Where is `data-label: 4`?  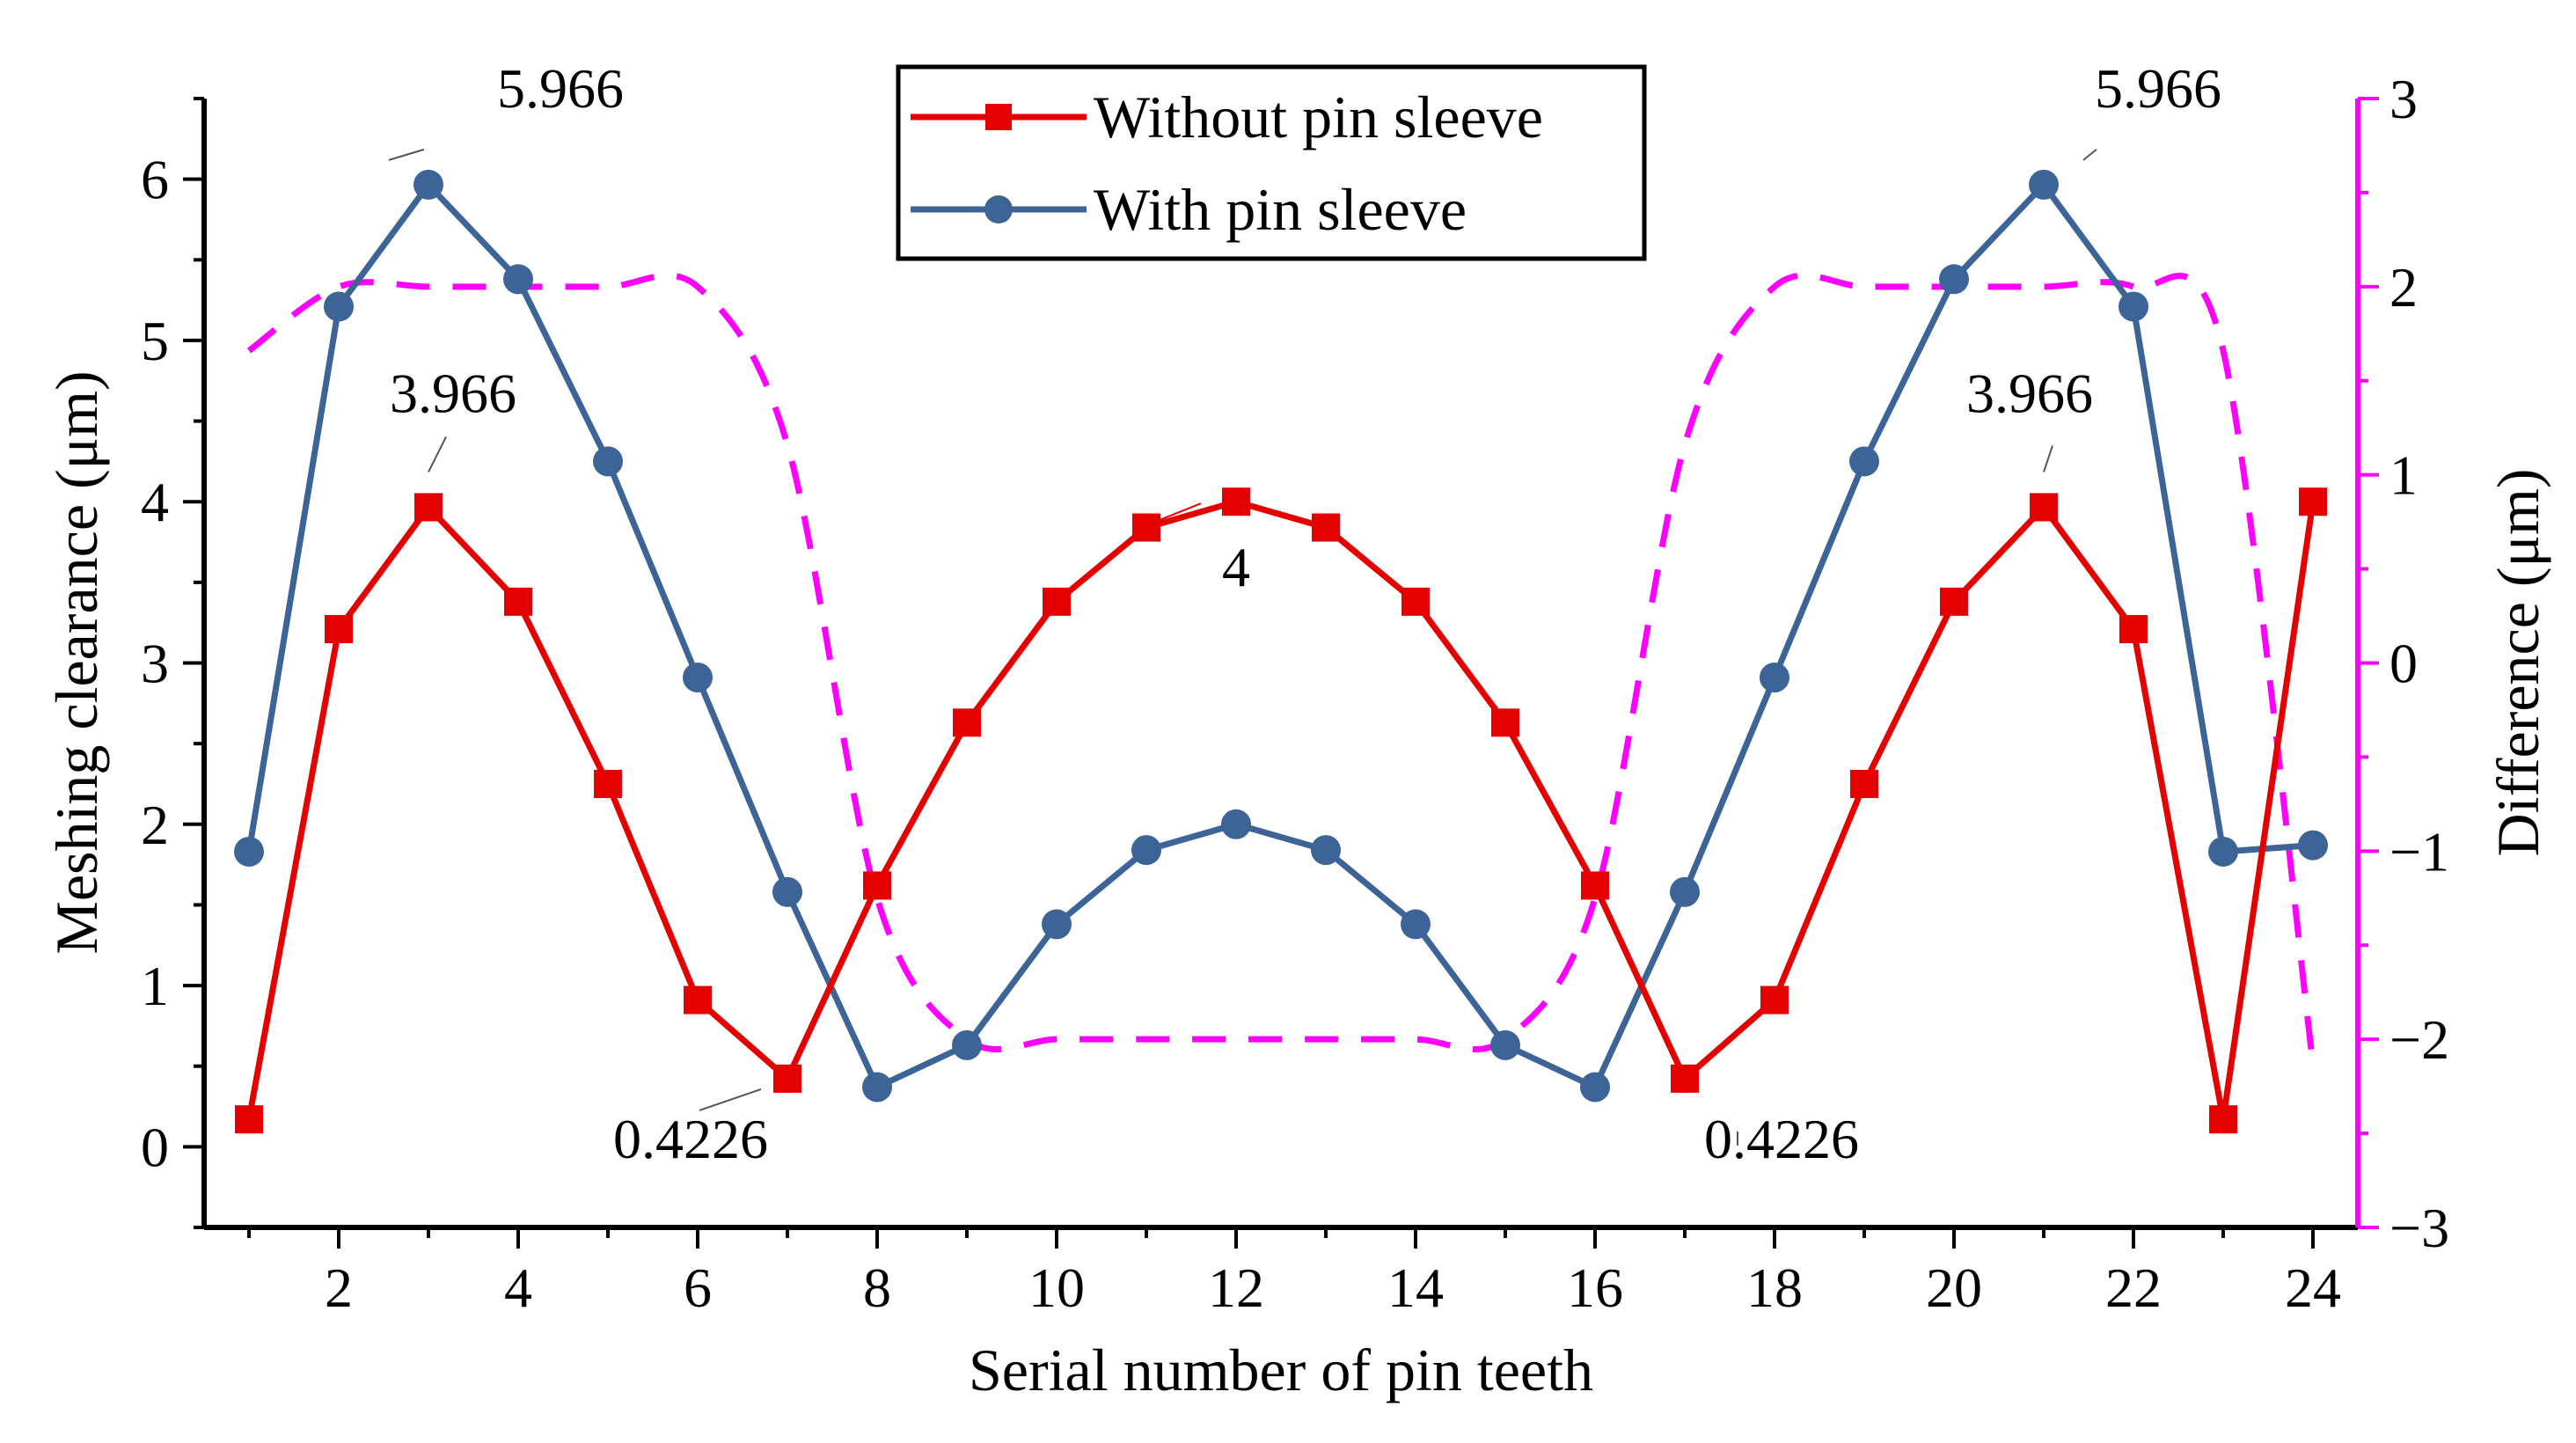
data-label: 4 is located at coordinates (1236, 567).